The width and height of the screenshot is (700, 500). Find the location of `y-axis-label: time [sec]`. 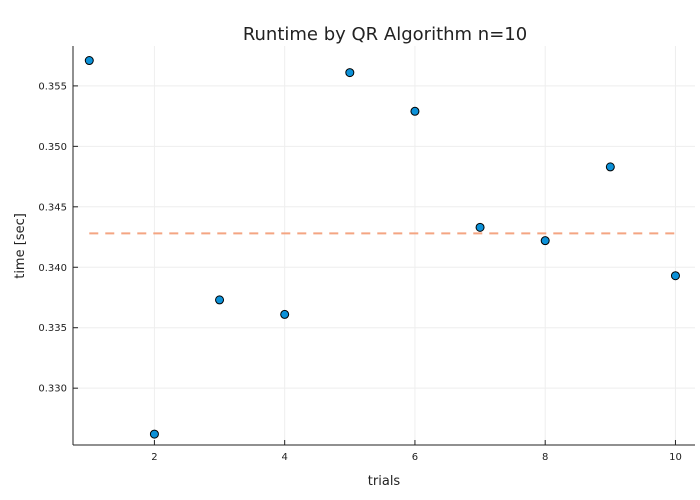

y-axis-label: time [sec] is located at coordinates (20, 246).